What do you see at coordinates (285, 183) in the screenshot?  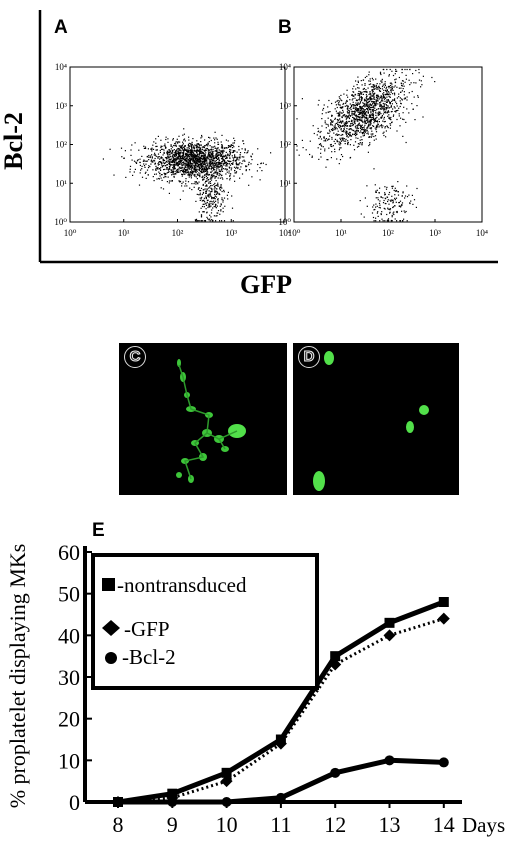 I see `scatter-b-y-tick: 10¹` at bounding box center [285, 183].